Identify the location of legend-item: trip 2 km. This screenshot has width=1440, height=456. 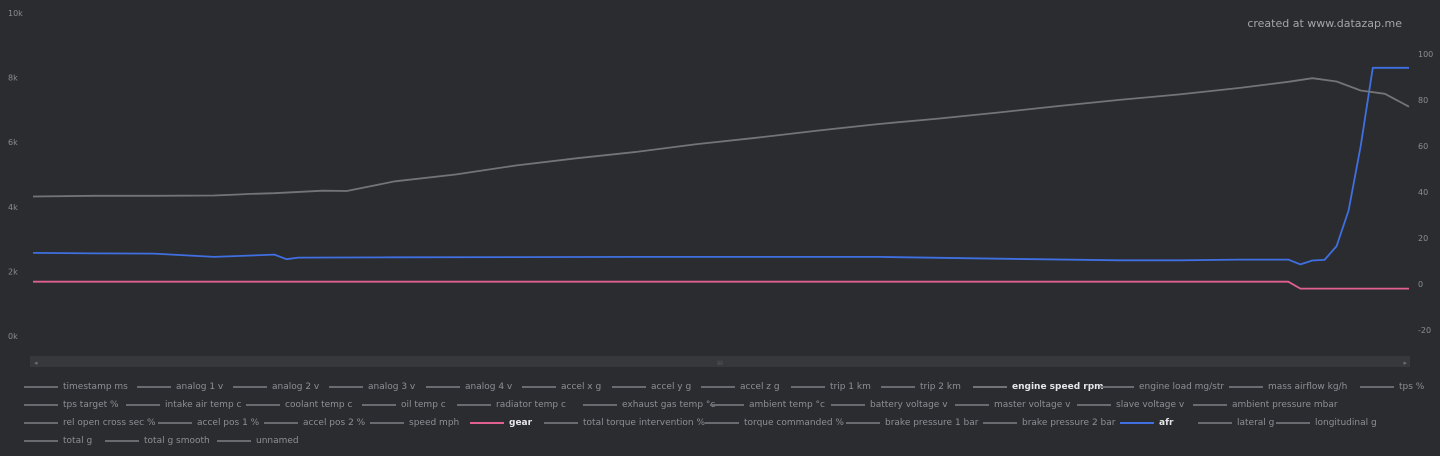
(921, 387).